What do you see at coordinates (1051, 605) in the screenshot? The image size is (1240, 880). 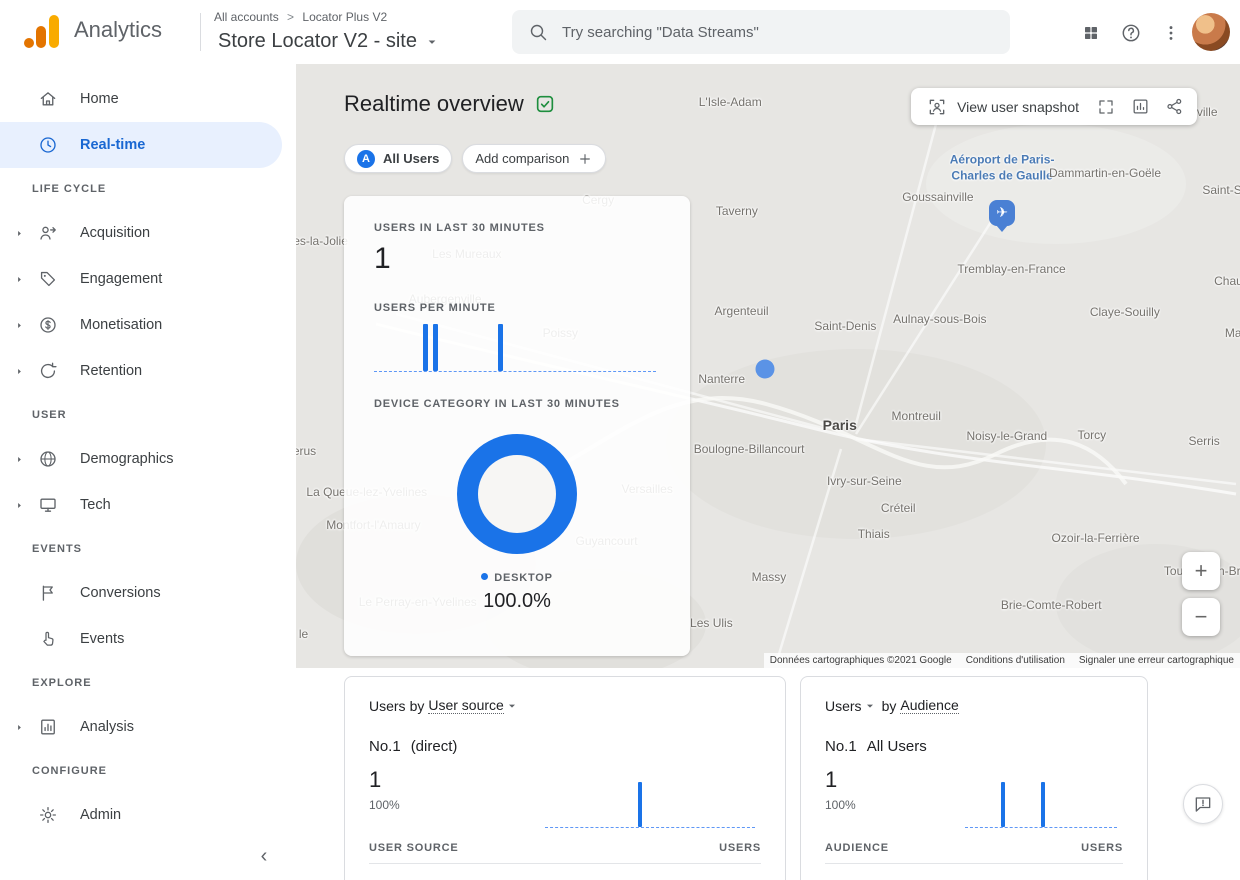 I see `map-label: Brie-Comte-Robert` at bounding box center [1051, 605].